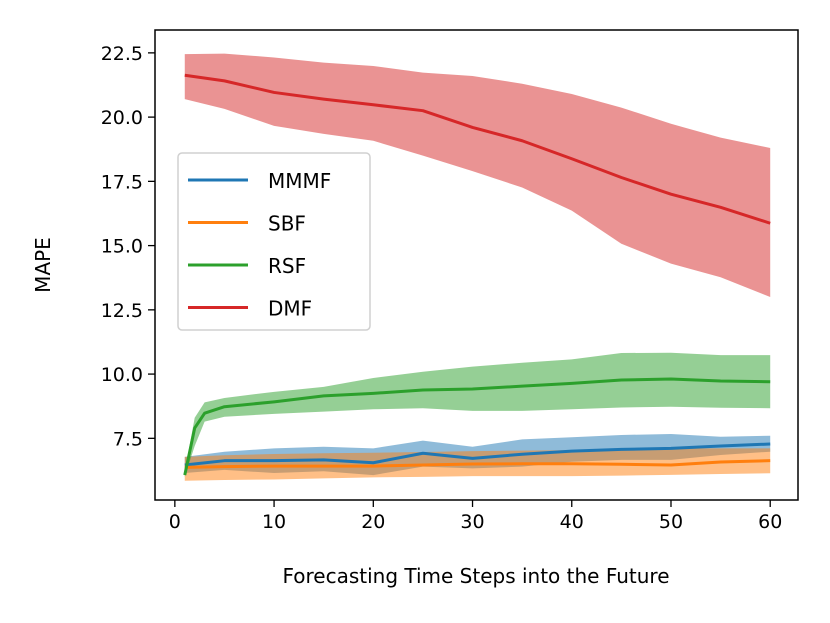 The height and width of the screenshot is (623, 830). I want to click on y-tick-label: 10.0, so click(122, 375).